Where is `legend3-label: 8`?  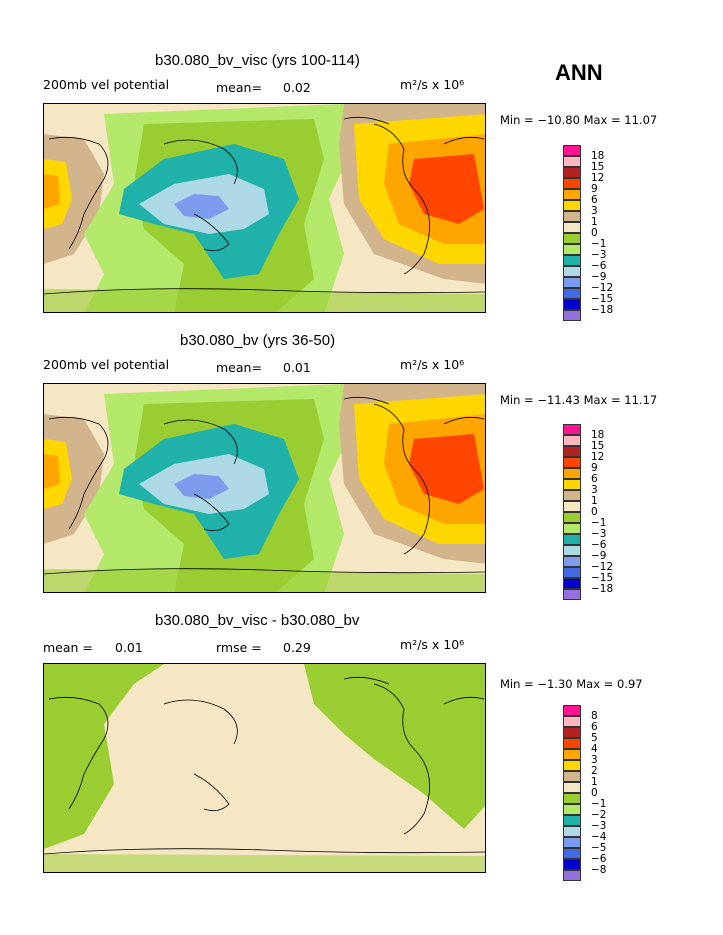
legend3-label: 8 is located at coordinates (594, 716).